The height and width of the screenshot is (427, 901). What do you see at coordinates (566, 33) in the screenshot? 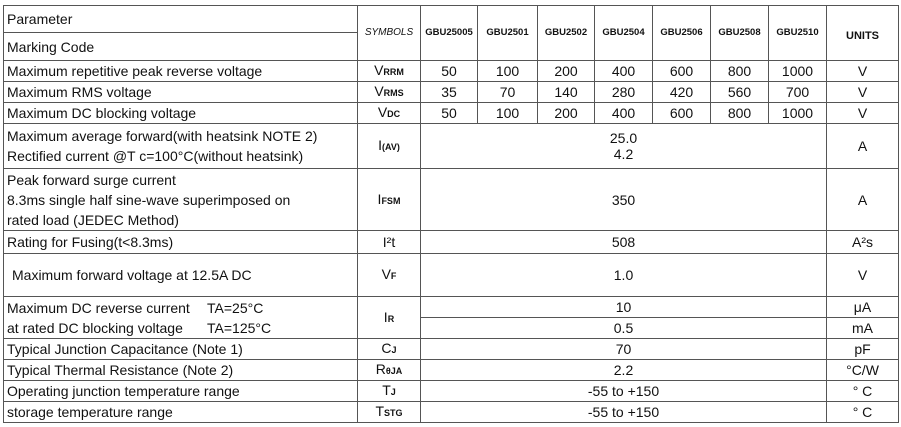
I see `part-header: GBU2502` at bounding box center [566, 33].